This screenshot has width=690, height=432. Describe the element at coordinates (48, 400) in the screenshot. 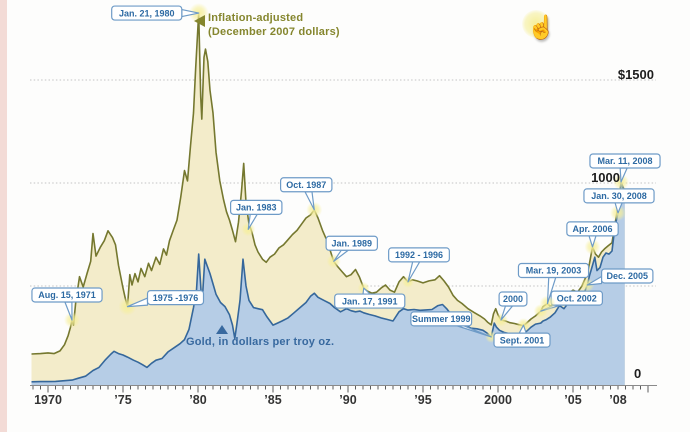

I see `x-tick-label: 1970` at that location.